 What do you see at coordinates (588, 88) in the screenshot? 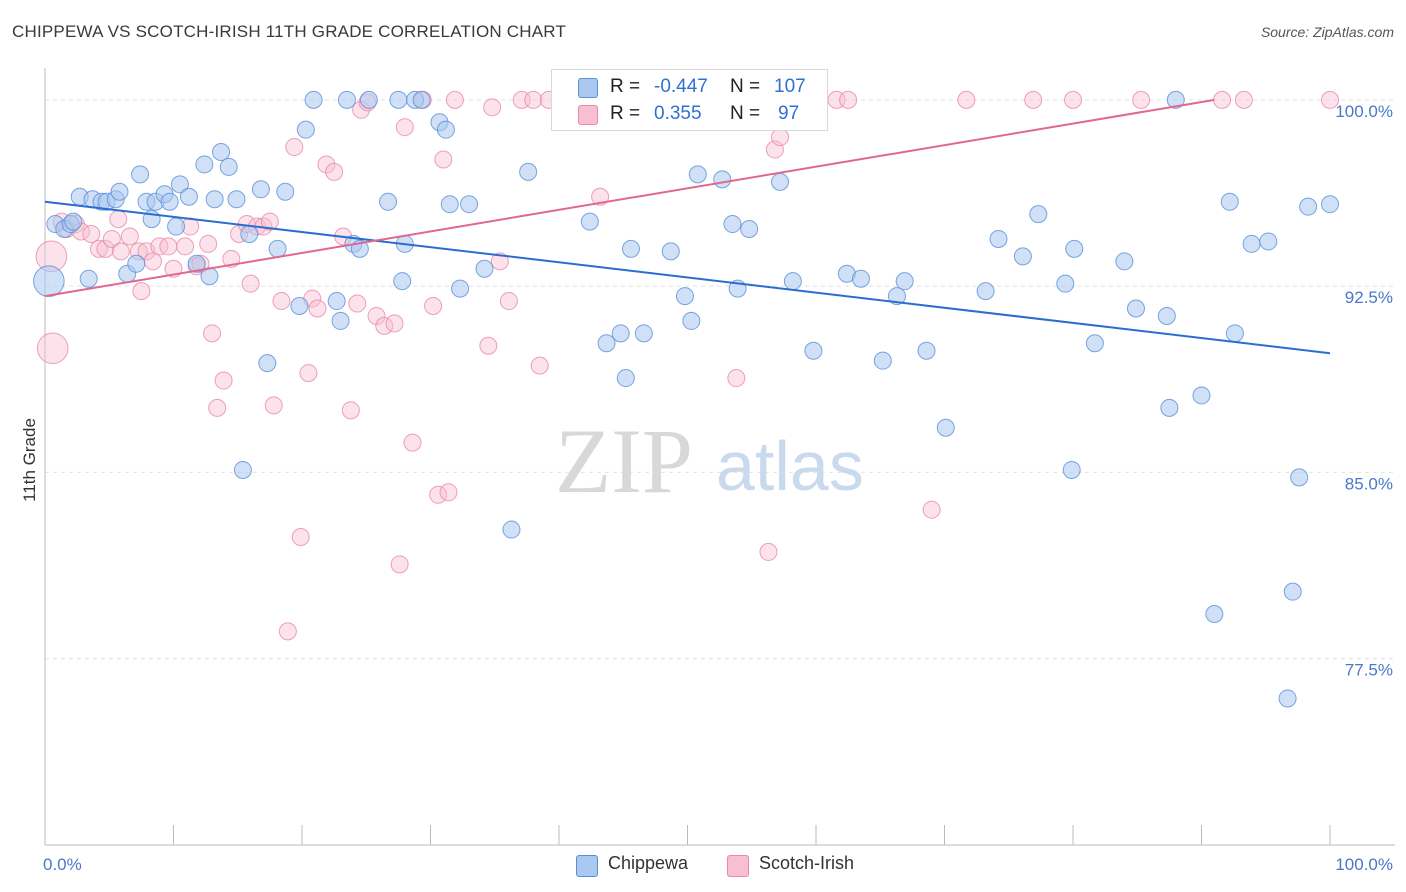
I see `chippewa-swatch` at bounding box center [588, 88].